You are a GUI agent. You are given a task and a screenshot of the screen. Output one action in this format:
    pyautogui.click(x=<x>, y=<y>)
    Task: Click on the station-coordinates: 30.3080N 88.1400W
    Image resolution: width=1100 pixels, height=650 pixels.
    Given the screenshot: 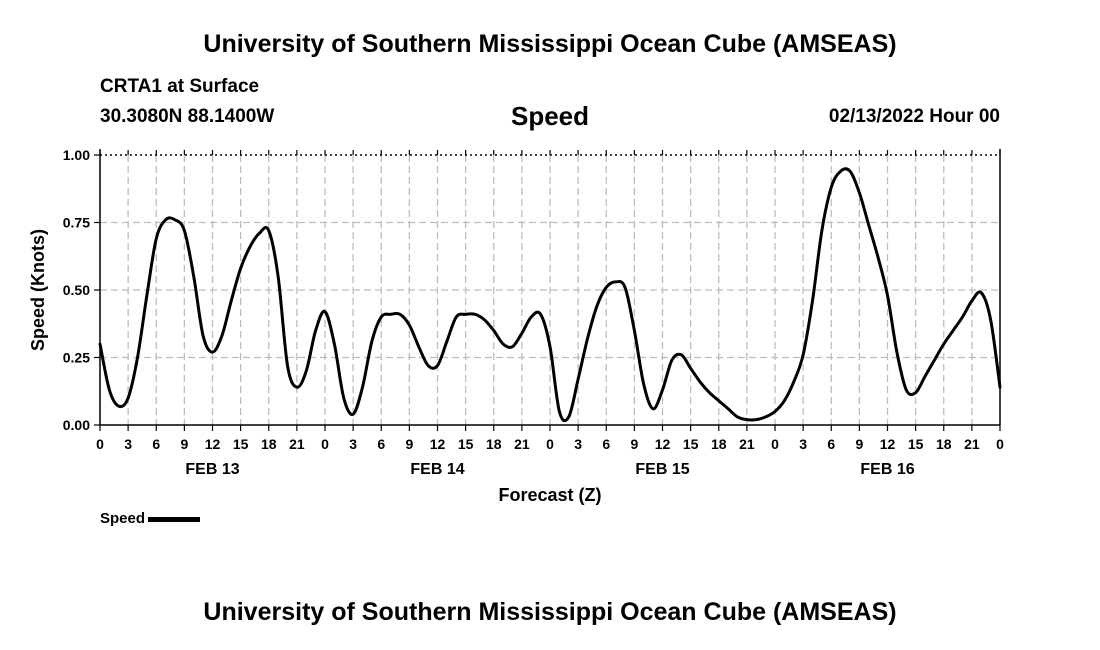 What is the action you would take?
    pyautogui.click(x=187, y=116)
    